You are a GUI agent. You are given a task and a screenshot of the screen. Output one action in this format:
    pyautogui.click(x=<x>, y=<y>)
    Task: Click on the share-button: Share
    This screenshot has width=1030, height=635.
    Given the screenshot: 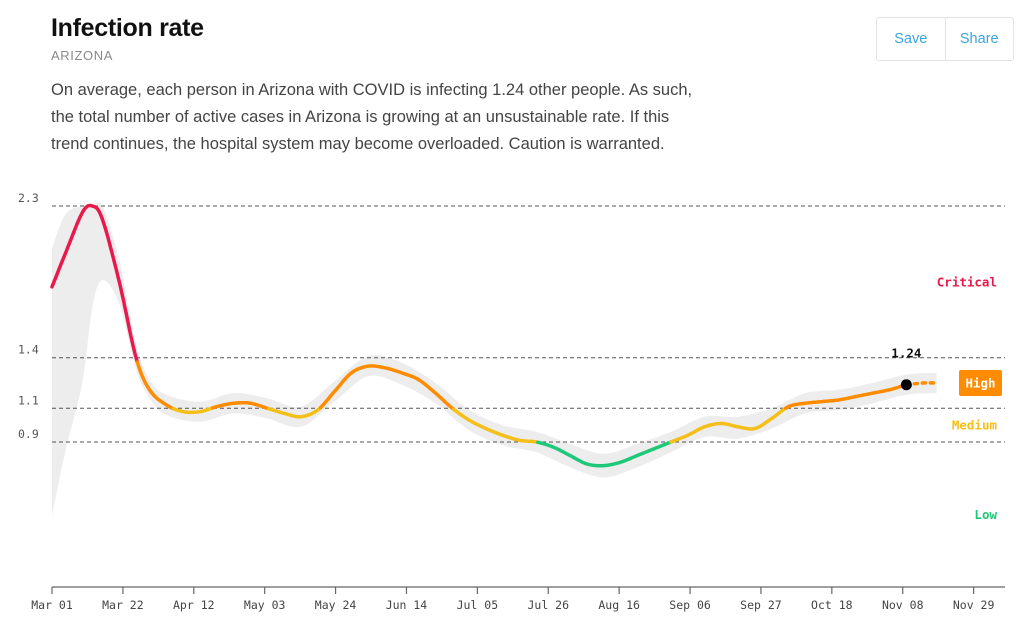 What is the action you would take?
    pyautogui.click(x=979, y=39)
    